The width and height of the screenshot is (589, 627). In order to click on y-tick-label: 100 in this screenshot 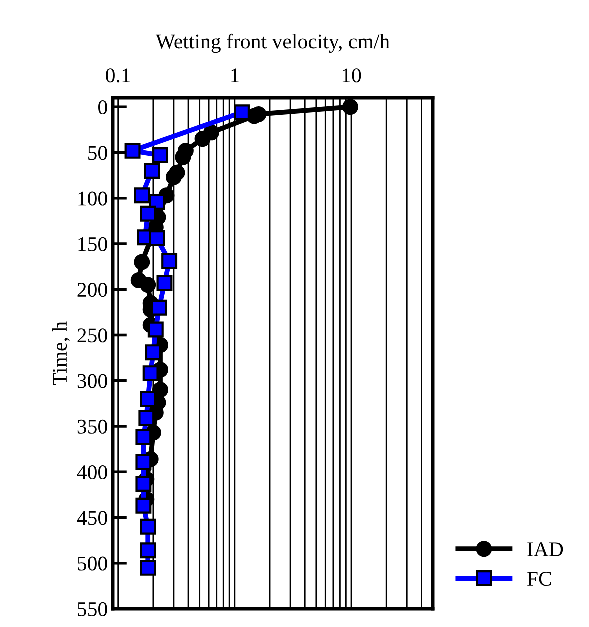, I will do `click(93, 199)`.